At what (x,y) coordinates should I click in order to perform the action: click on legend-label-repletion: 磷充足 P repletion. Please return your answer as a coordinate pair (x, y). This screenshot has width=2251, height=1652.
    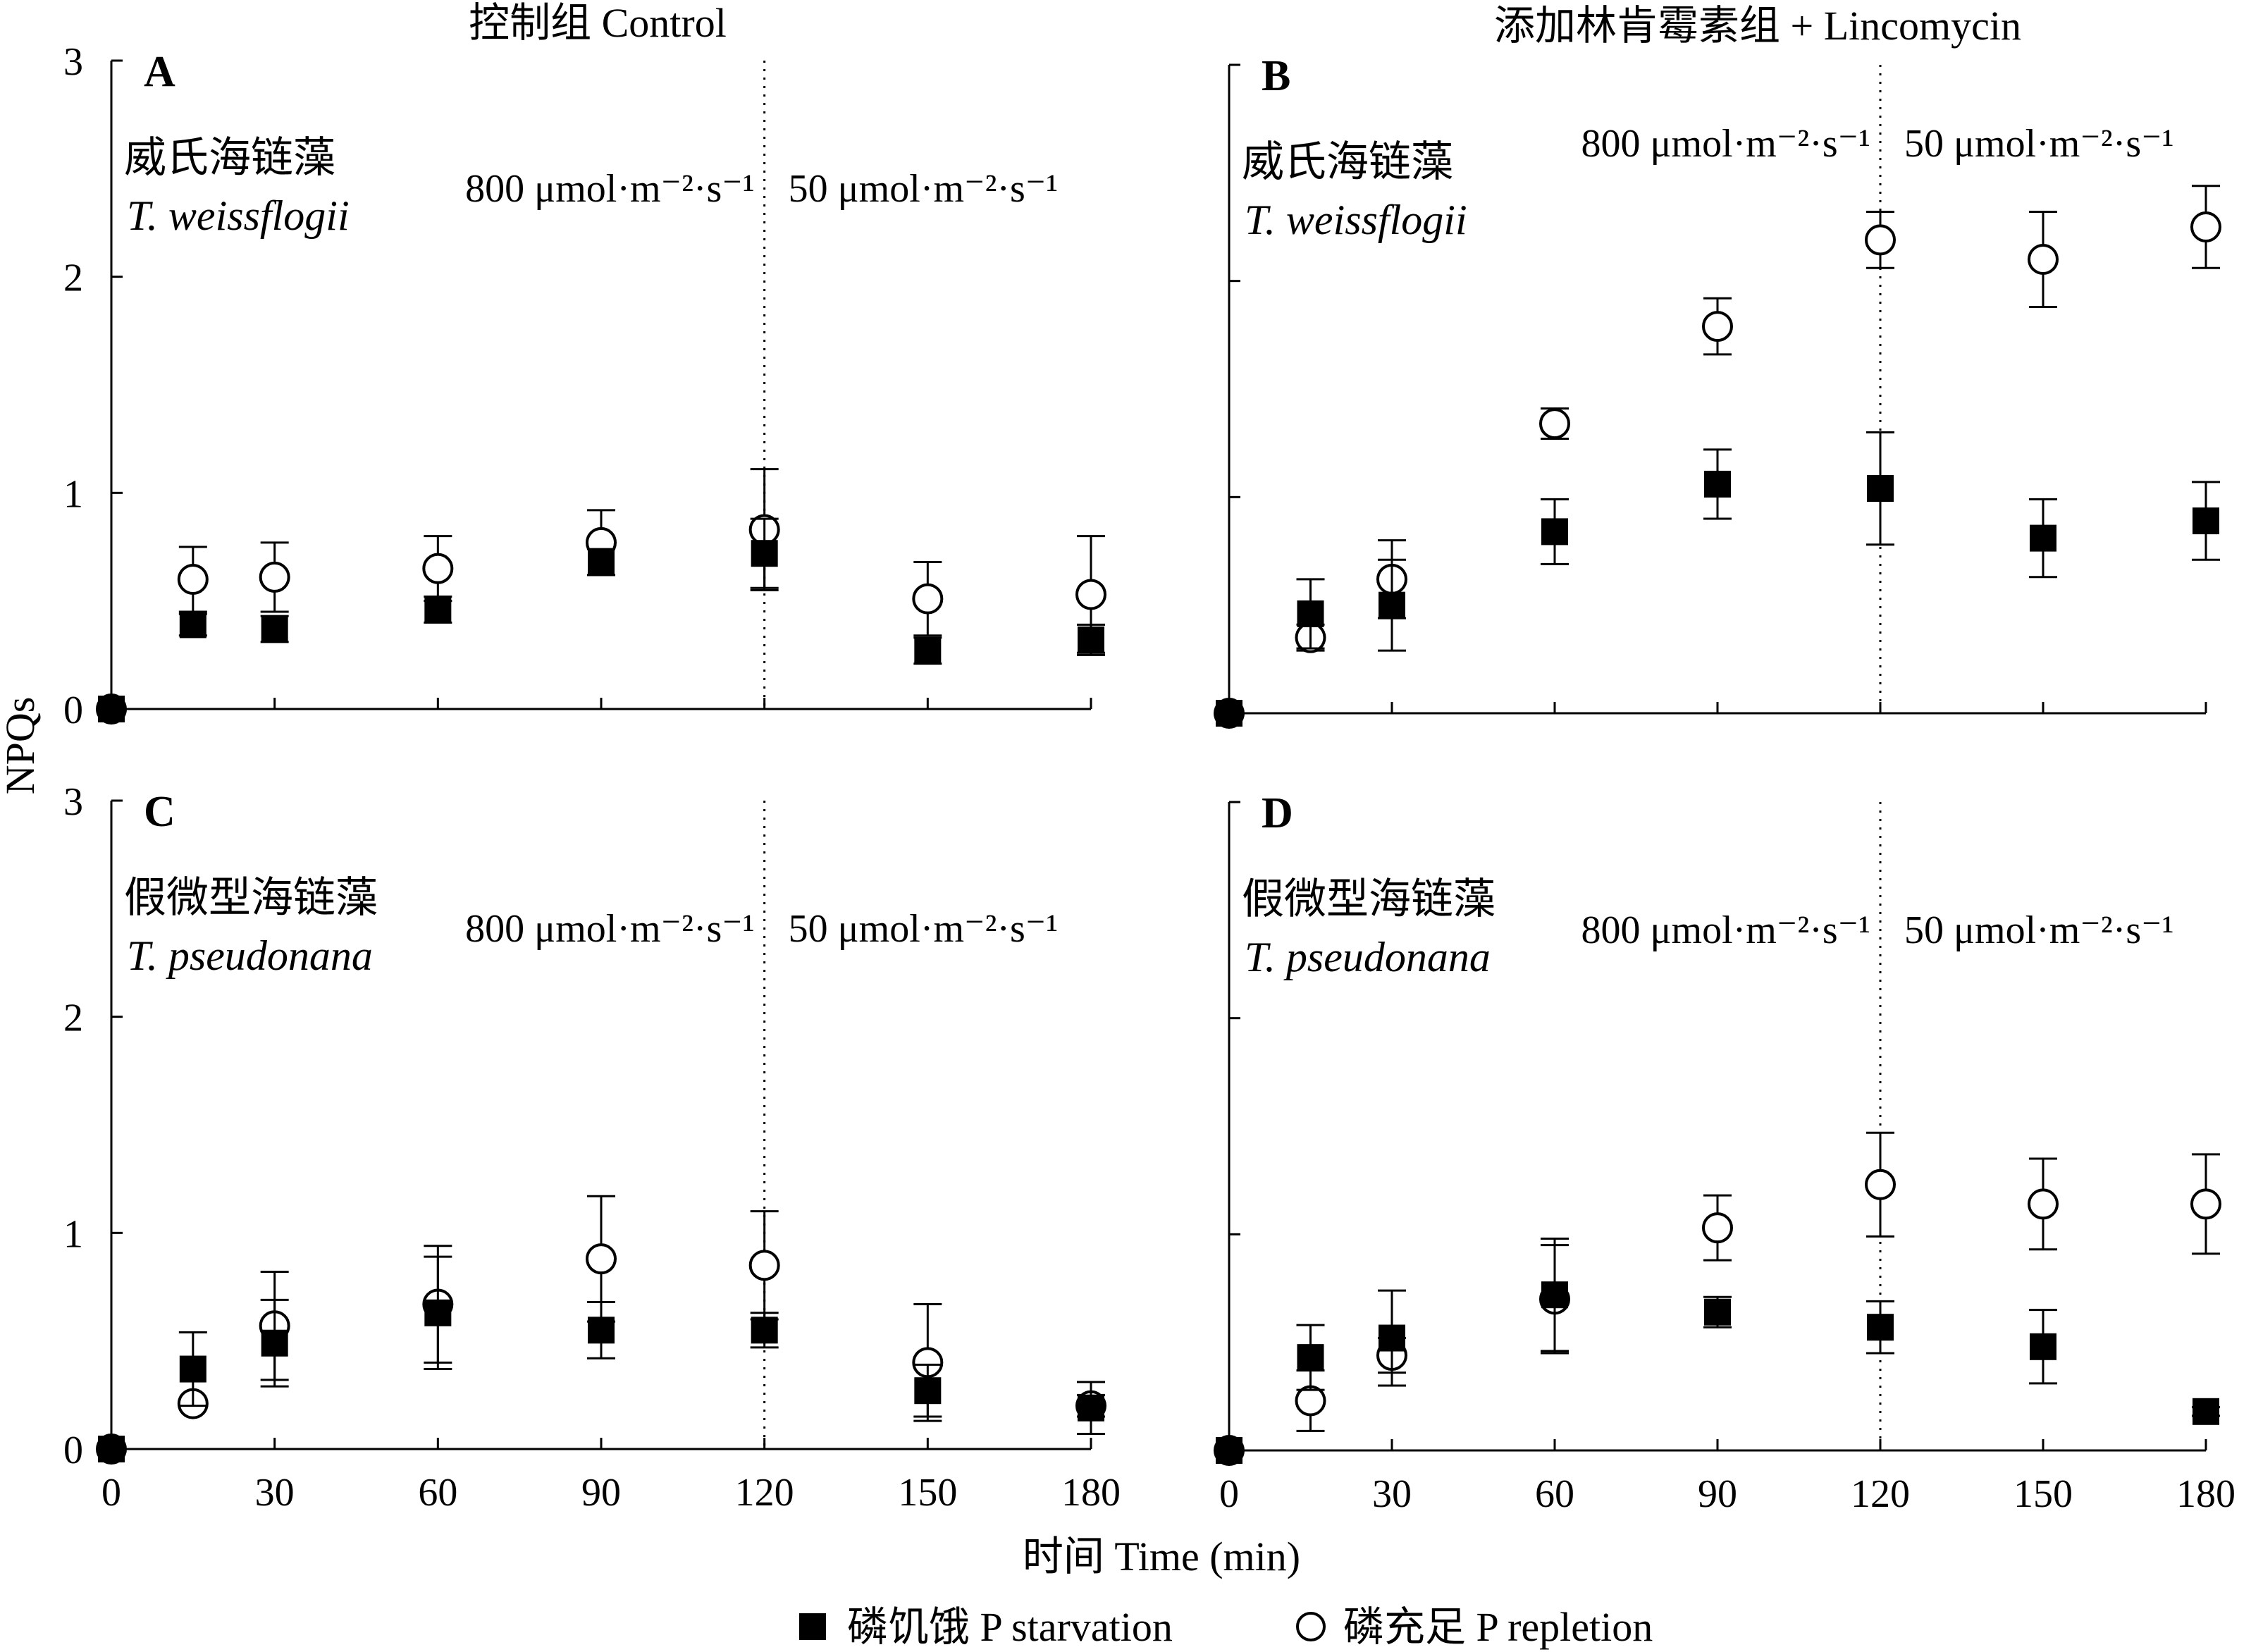
    Looking at the image, I should click on (1498, 1627).